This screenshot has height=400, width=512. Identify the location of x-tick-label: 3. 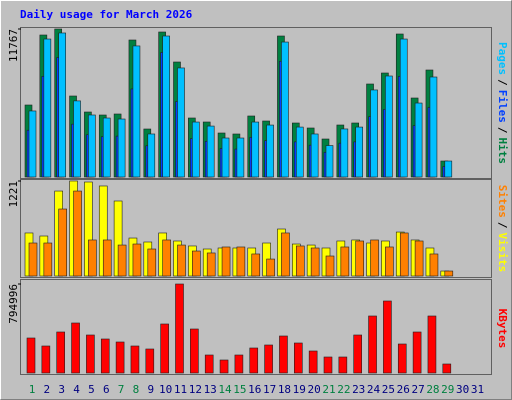
(61, 389).